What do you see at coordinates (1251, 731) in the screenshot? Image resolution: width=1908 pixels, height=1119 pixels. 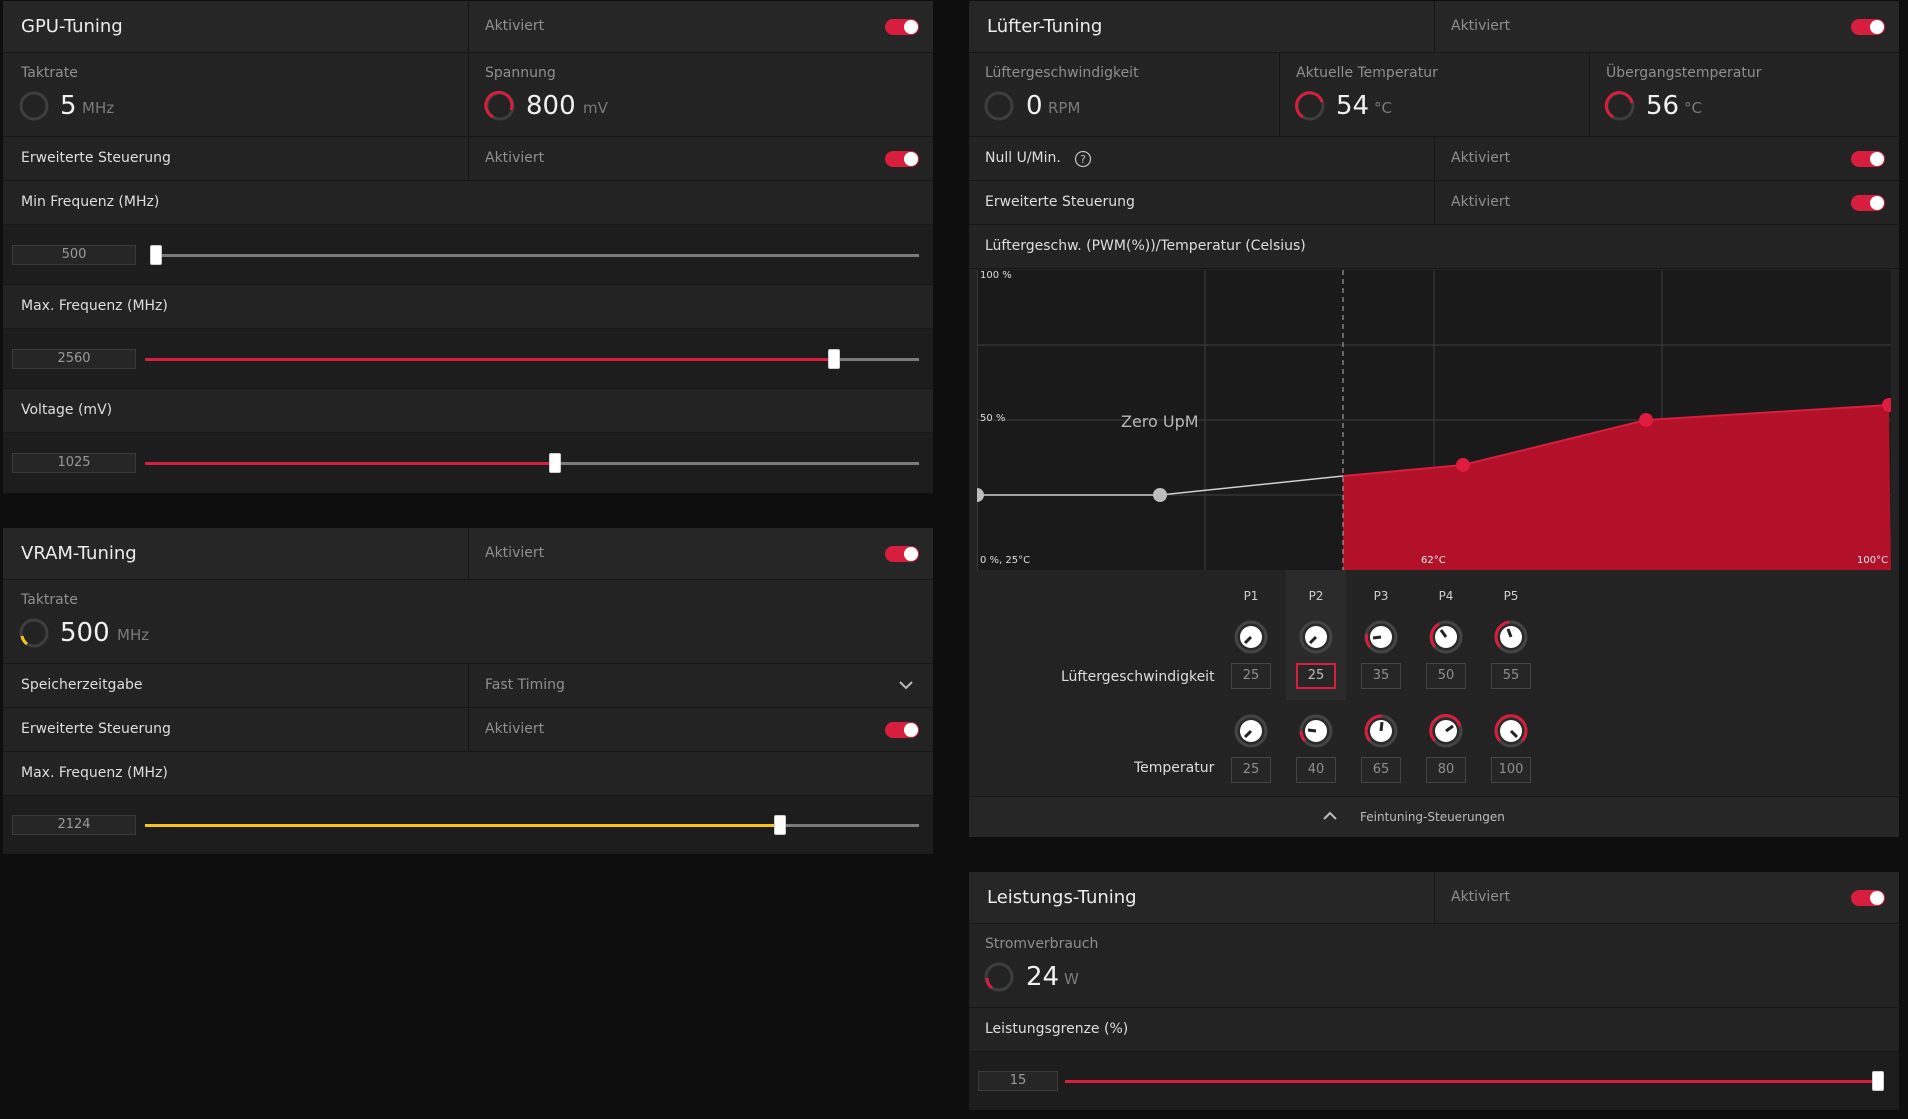 I see `temp-knob-p1` at bounding box center [1251, 731].